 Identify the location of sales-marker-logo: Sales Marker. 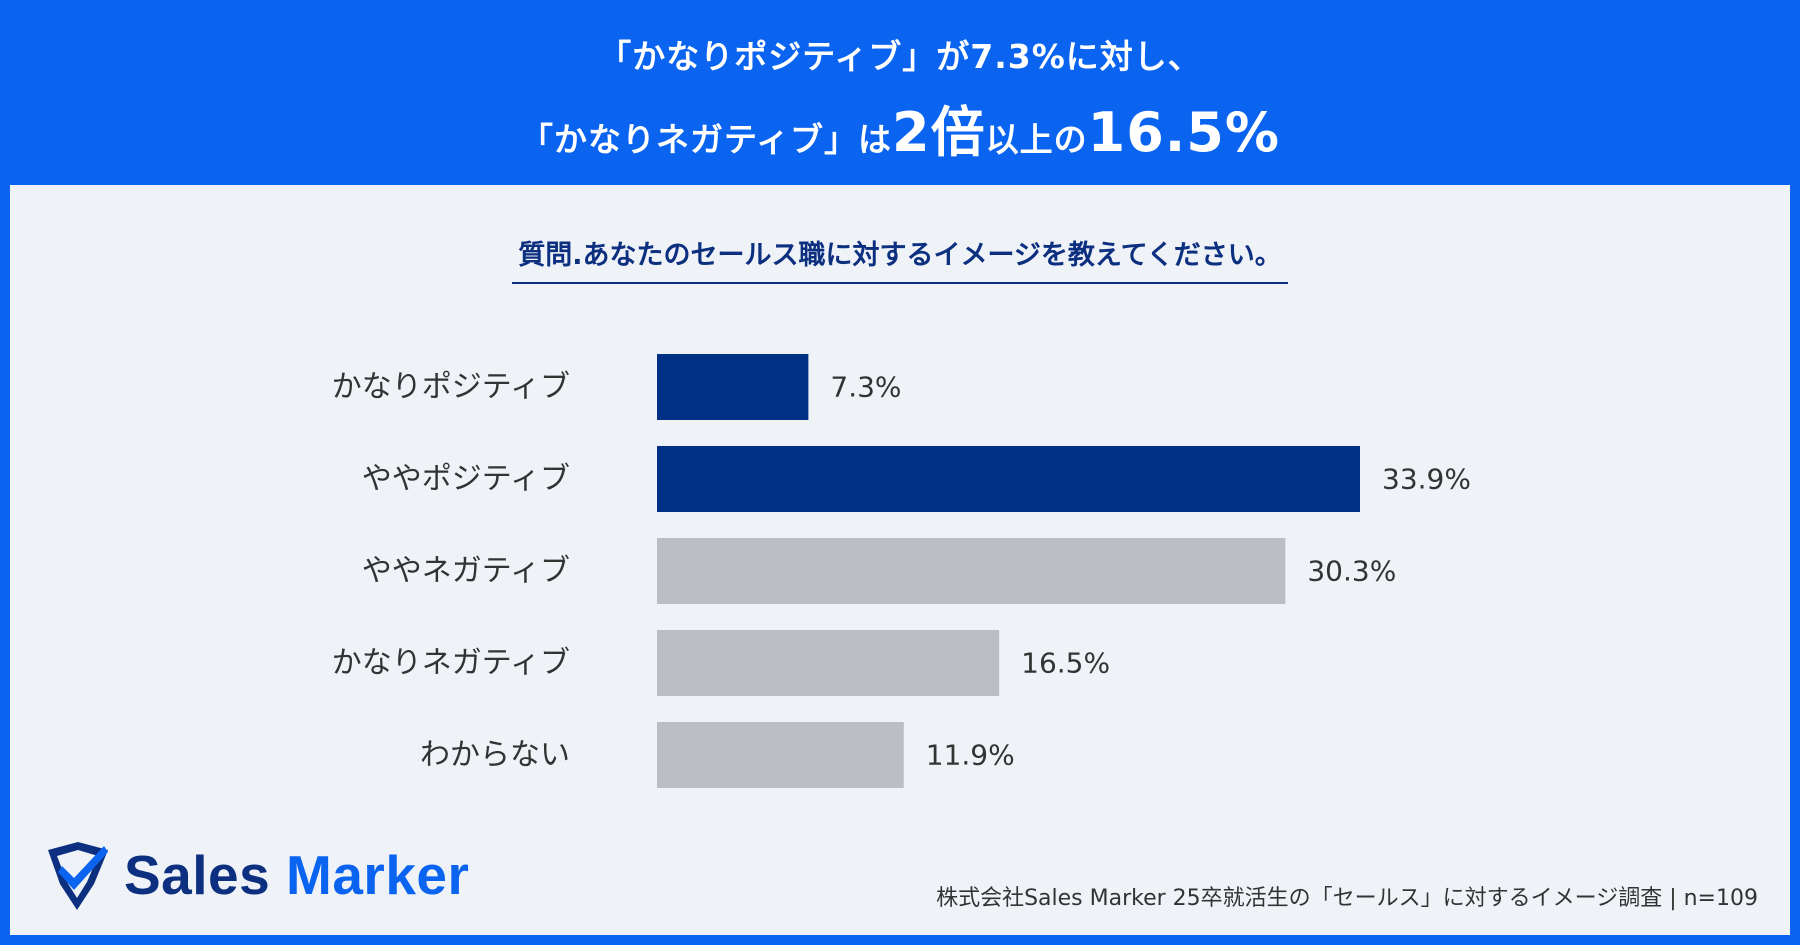
(253, 875).